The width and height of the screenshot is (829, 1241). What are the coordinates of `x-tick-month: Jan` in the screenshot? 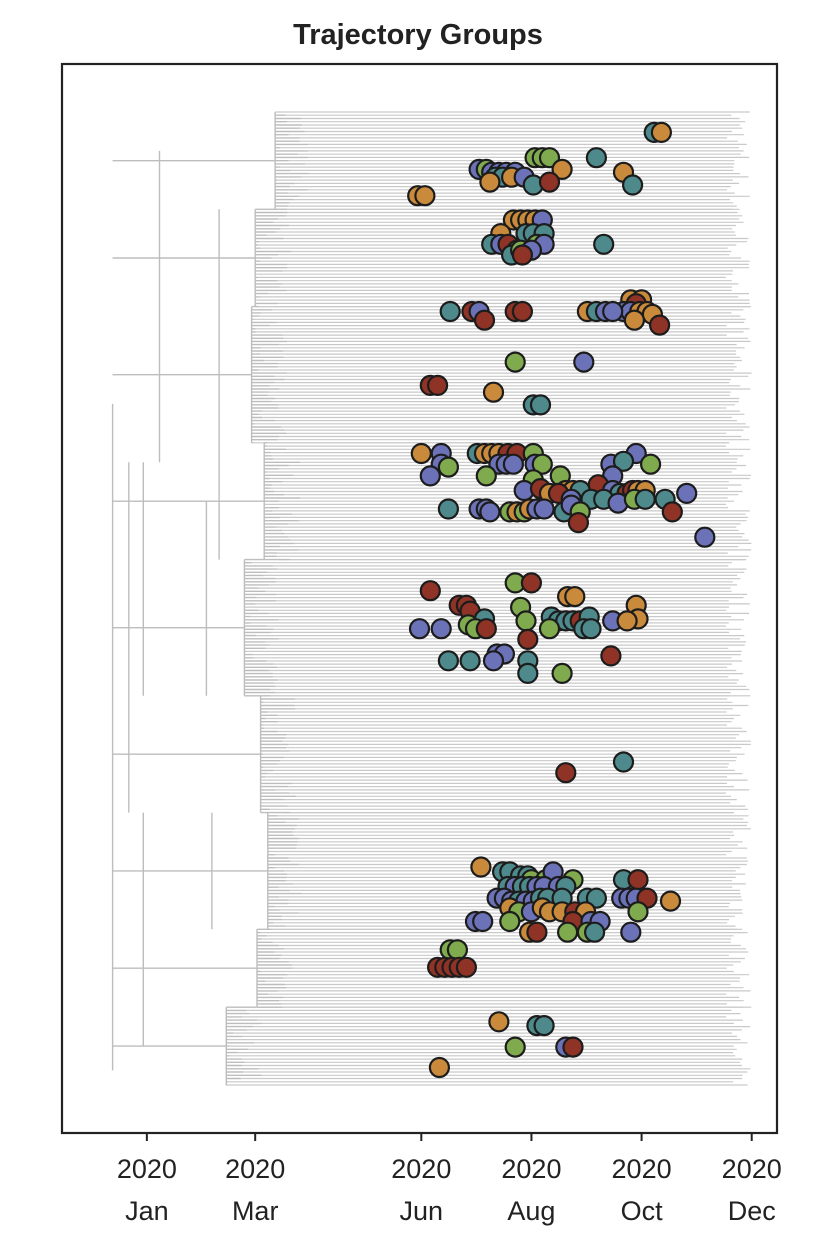 It's located at (147, 1211).